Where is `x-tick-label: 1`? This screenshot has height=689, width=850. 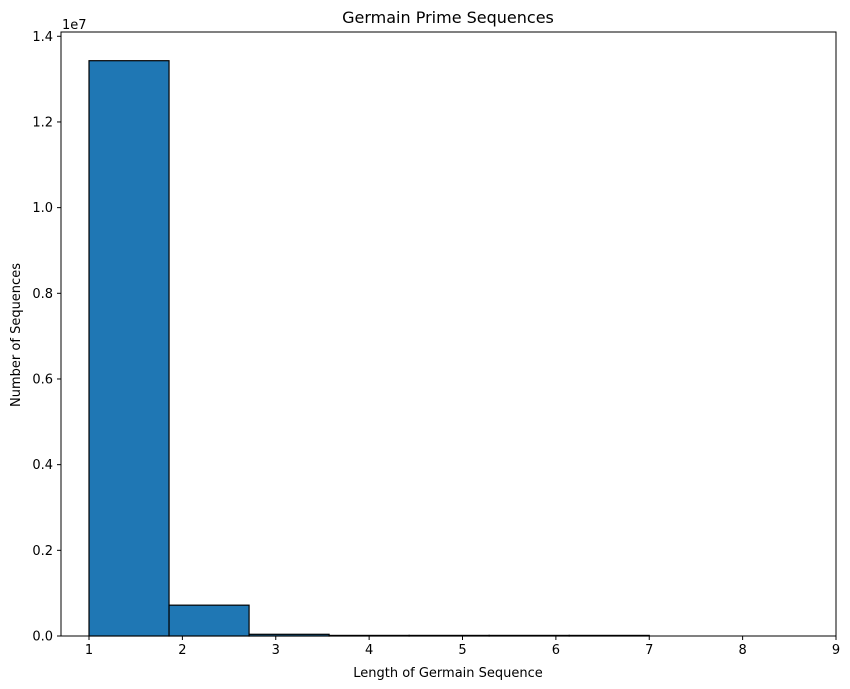
x-tick-label: 1 is located at coordinates (89, 650).